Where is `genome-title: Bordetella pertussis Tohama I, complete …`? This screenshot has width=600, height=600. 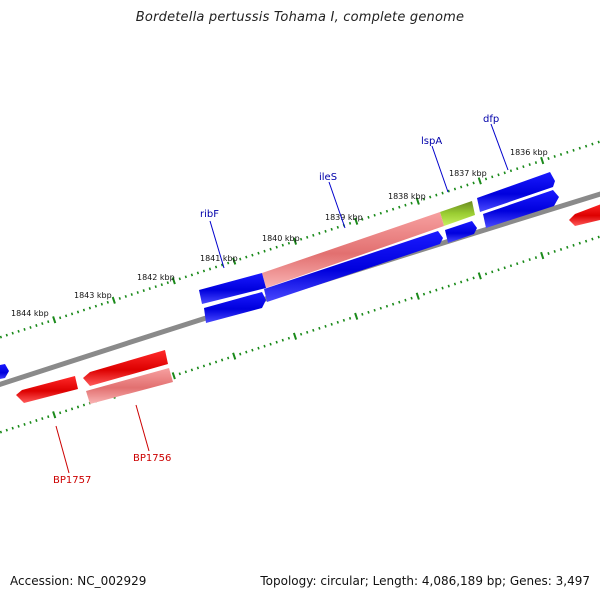 genome-title: Bordetella pertussis Tohama I, complete … is located at coordinates (300, 17).